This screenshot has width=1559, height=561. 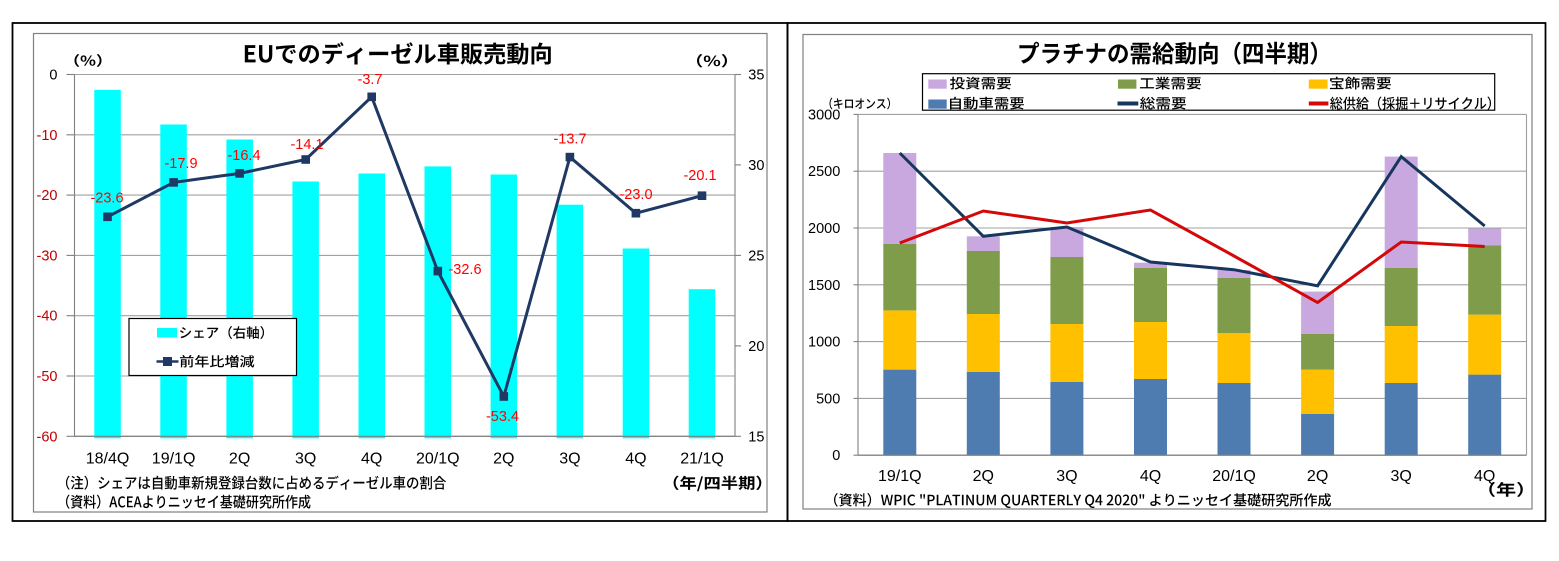 I want to click on svg-text: -10, so click(x=47, y=136).